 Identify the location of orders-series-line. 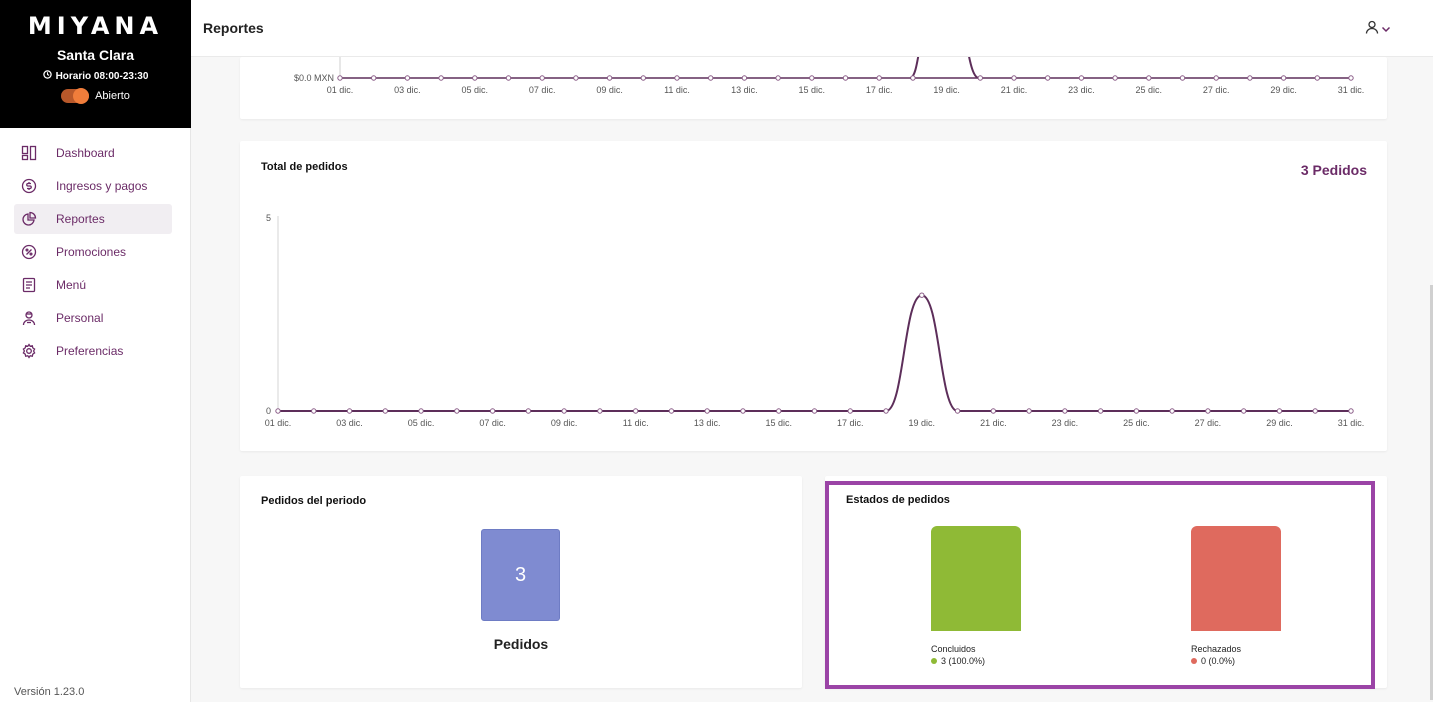
(814, 353).